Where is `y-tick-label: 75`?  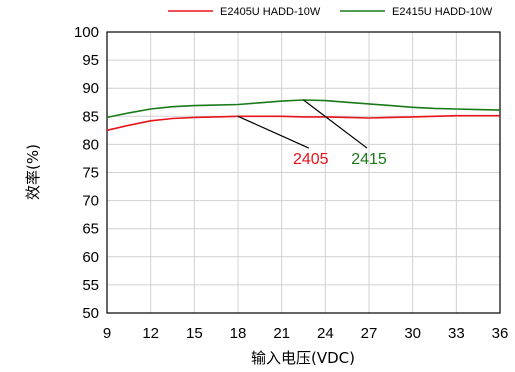
y-tick-label: 75 is located at coordinates (90, 173).